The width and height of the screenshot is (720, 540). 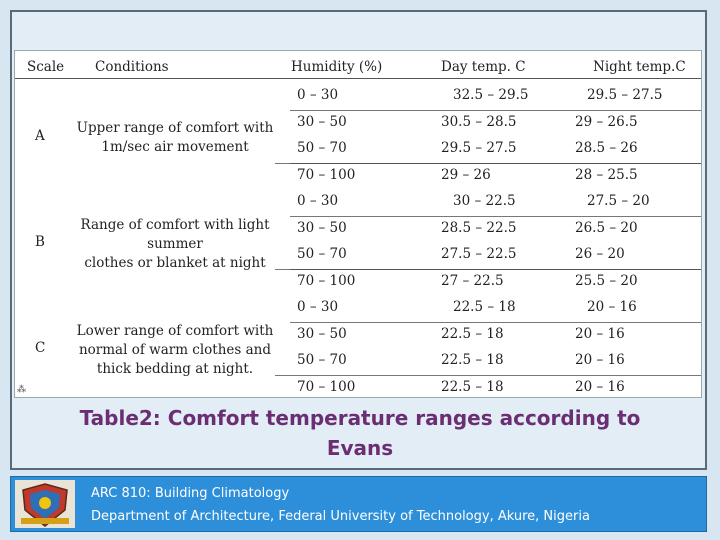 I want to click on day-temp-cell: 32.5 – 29.5, so click(x=491, y=95).